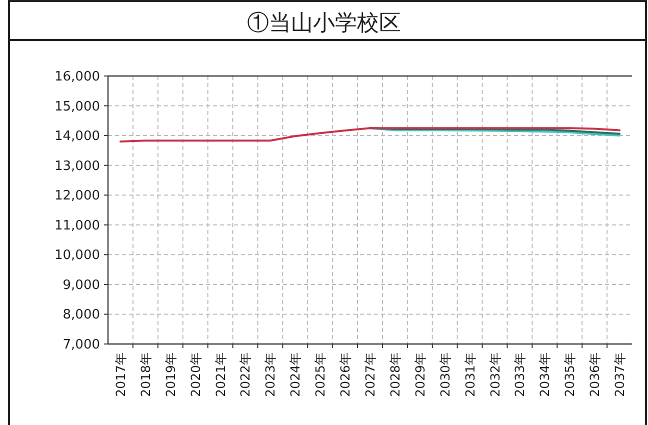 This screenshot has height=425, width=648. I want to click on x-tick-label: 2021年, so click(220, 374).